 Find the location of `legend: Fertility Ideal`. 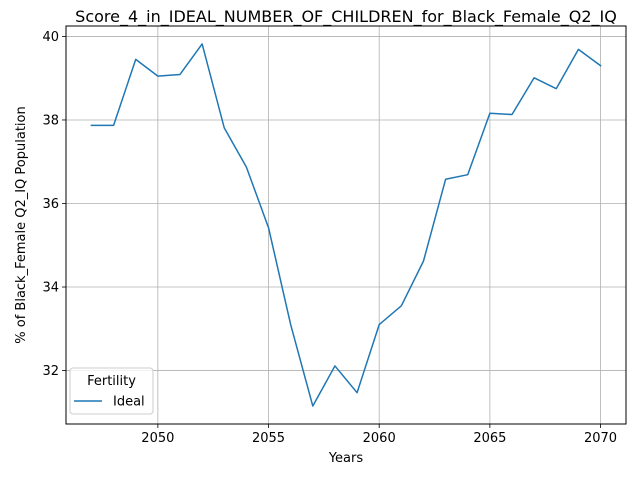

legend: Fertility Ideal is located at coordinates (111, 391).